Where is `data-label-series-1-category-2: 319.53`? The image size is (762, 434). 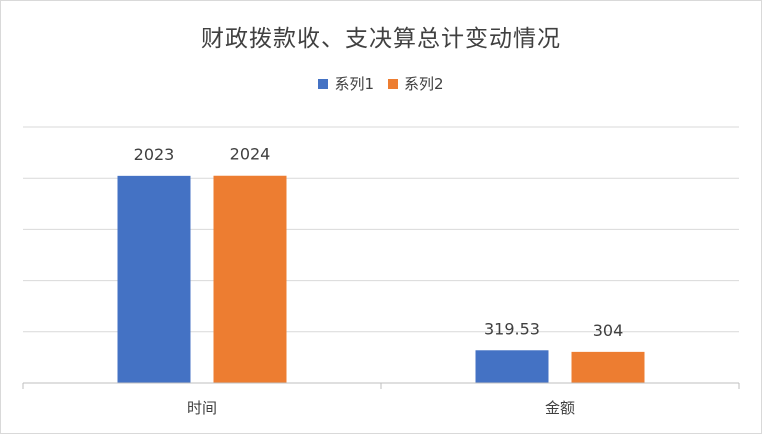
data-label-series-1-category-2: 319.53 is located at coordinates (512, 328).